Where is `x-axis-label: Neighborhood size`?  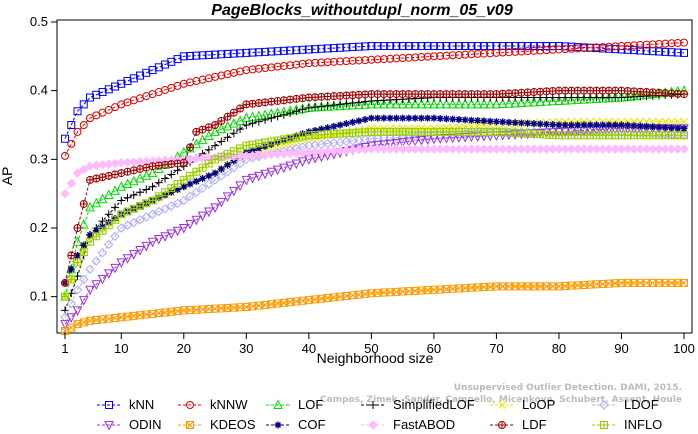
x-axis-label: Neighborhood size is located at coordinates (375, 358).